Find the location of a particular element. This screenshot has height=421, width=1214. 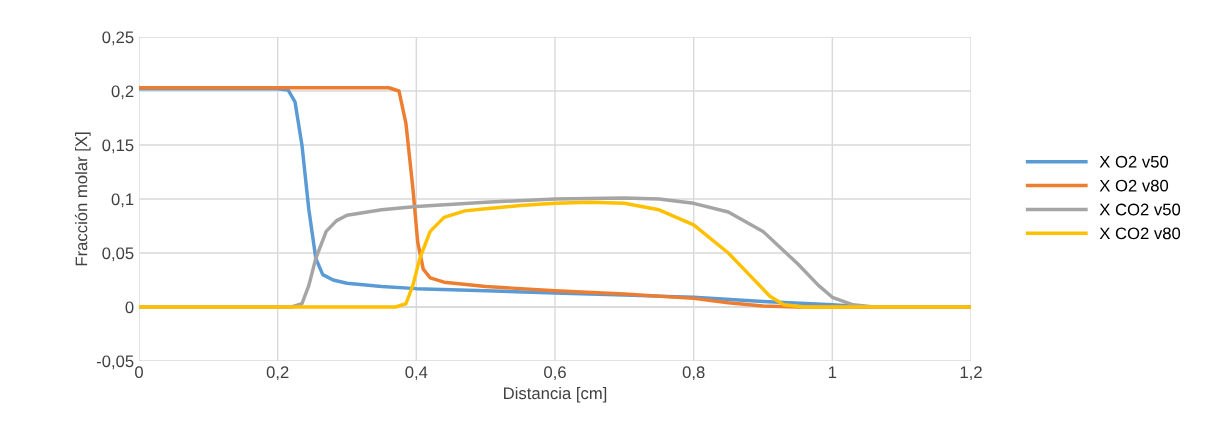

x-tick-label: 0,2 is located at coordinates (277, 373).